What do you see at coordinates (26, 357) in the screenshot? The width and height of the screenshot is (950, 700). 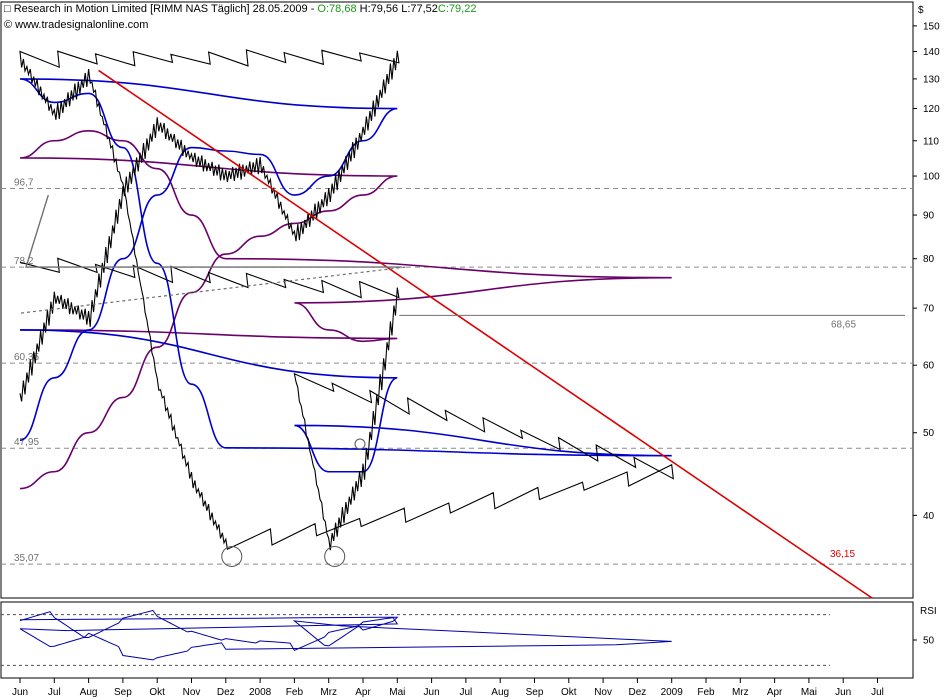 I see `level-label: 60,35` at bounding box center [26, 357].